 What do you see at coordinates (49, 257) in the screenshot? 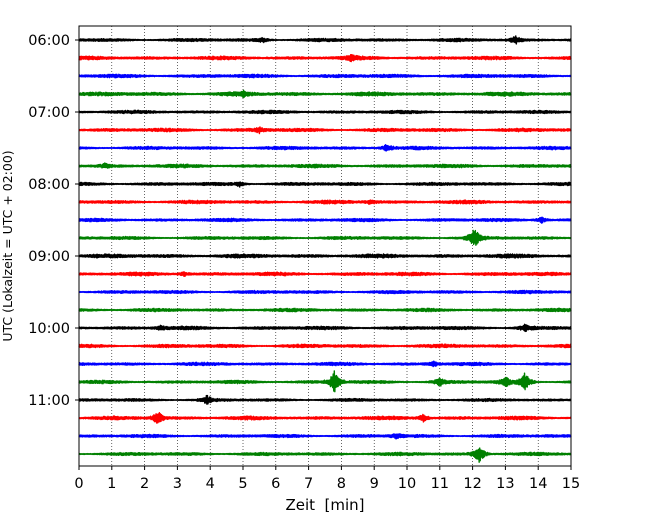
I see `y-tick-label: 09:00` at bounding box center [49, 257].